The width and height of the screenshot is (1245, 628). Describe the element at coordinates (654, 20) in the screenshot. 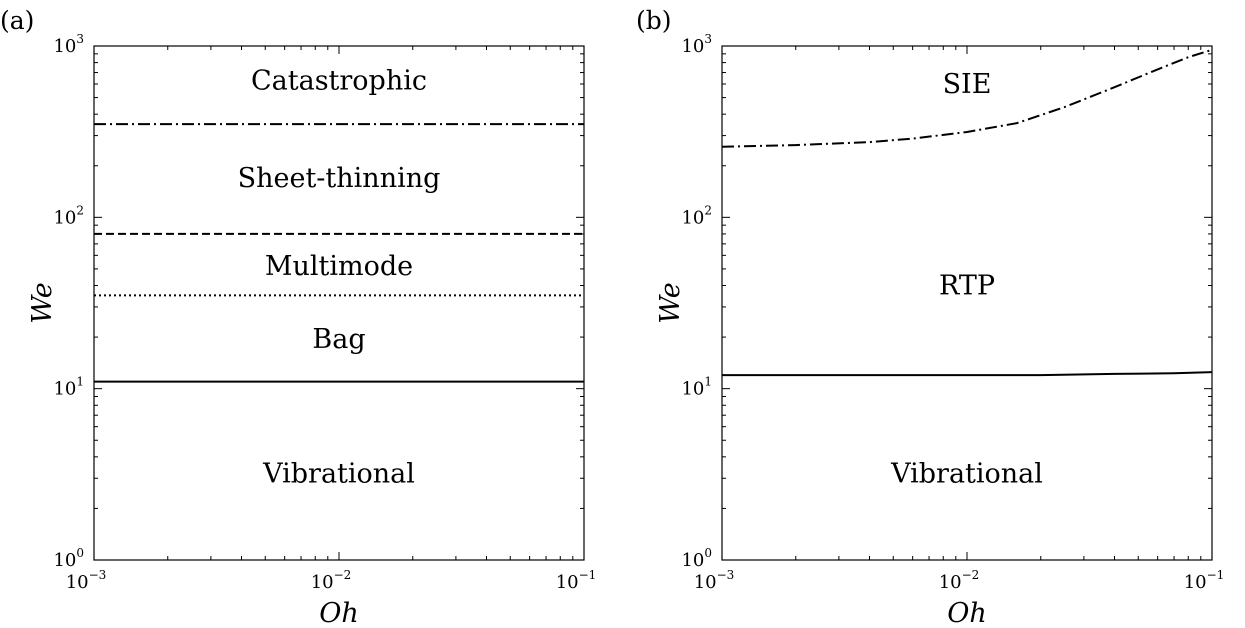

I see `panel-tag-b: (b)` at that location.